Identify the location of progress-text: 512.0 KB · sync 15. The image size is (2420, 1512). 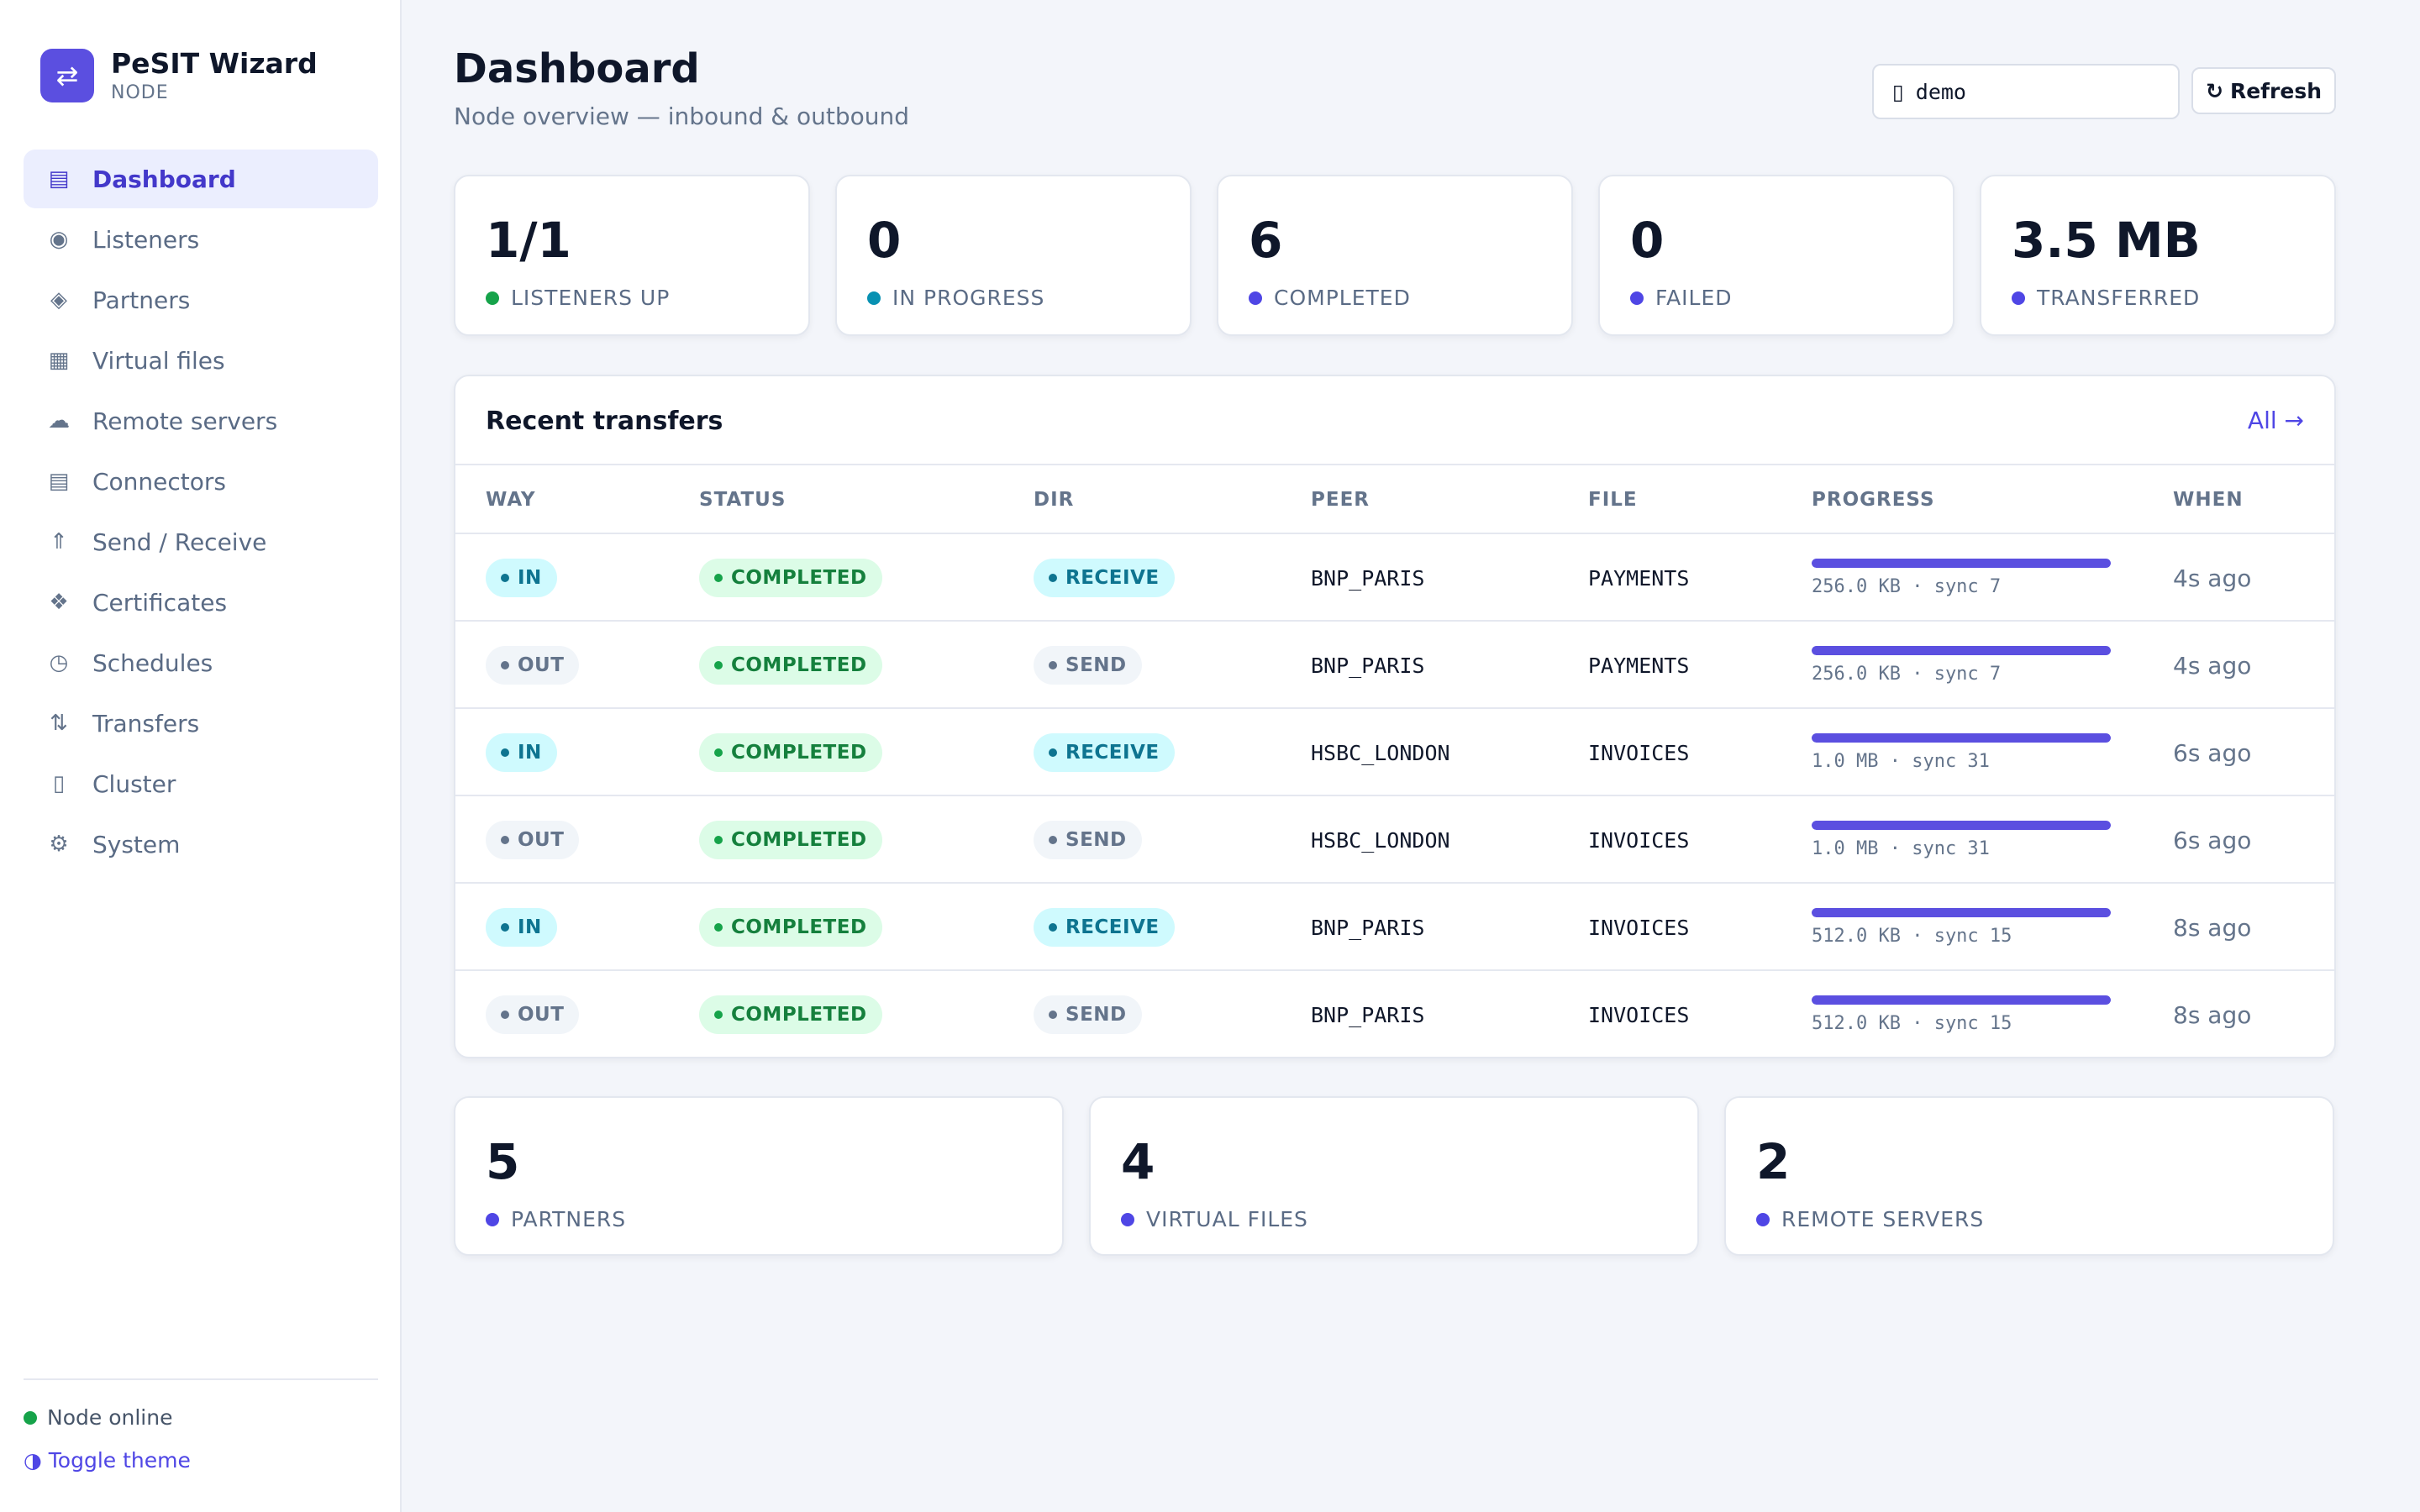
(1912, 936).